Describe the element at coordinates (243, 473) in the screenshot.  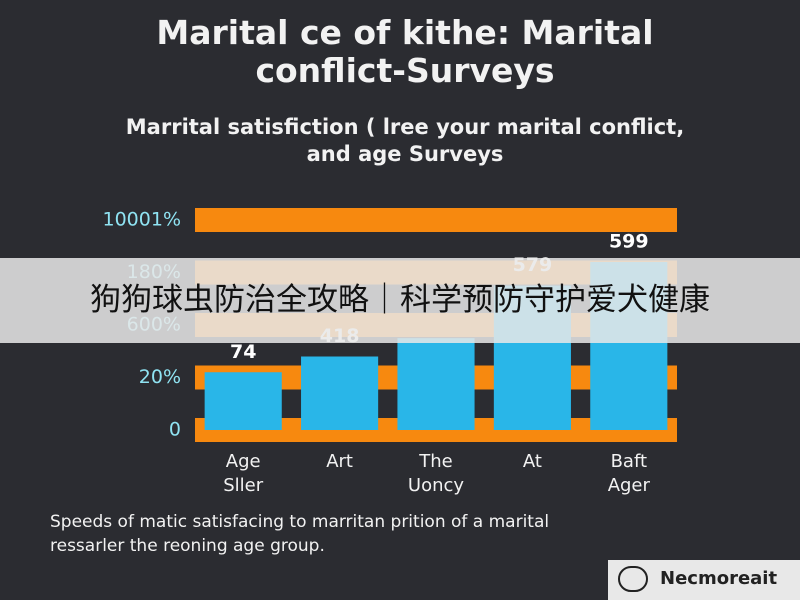
I see `x-tick-label: Age Sller` at that location.